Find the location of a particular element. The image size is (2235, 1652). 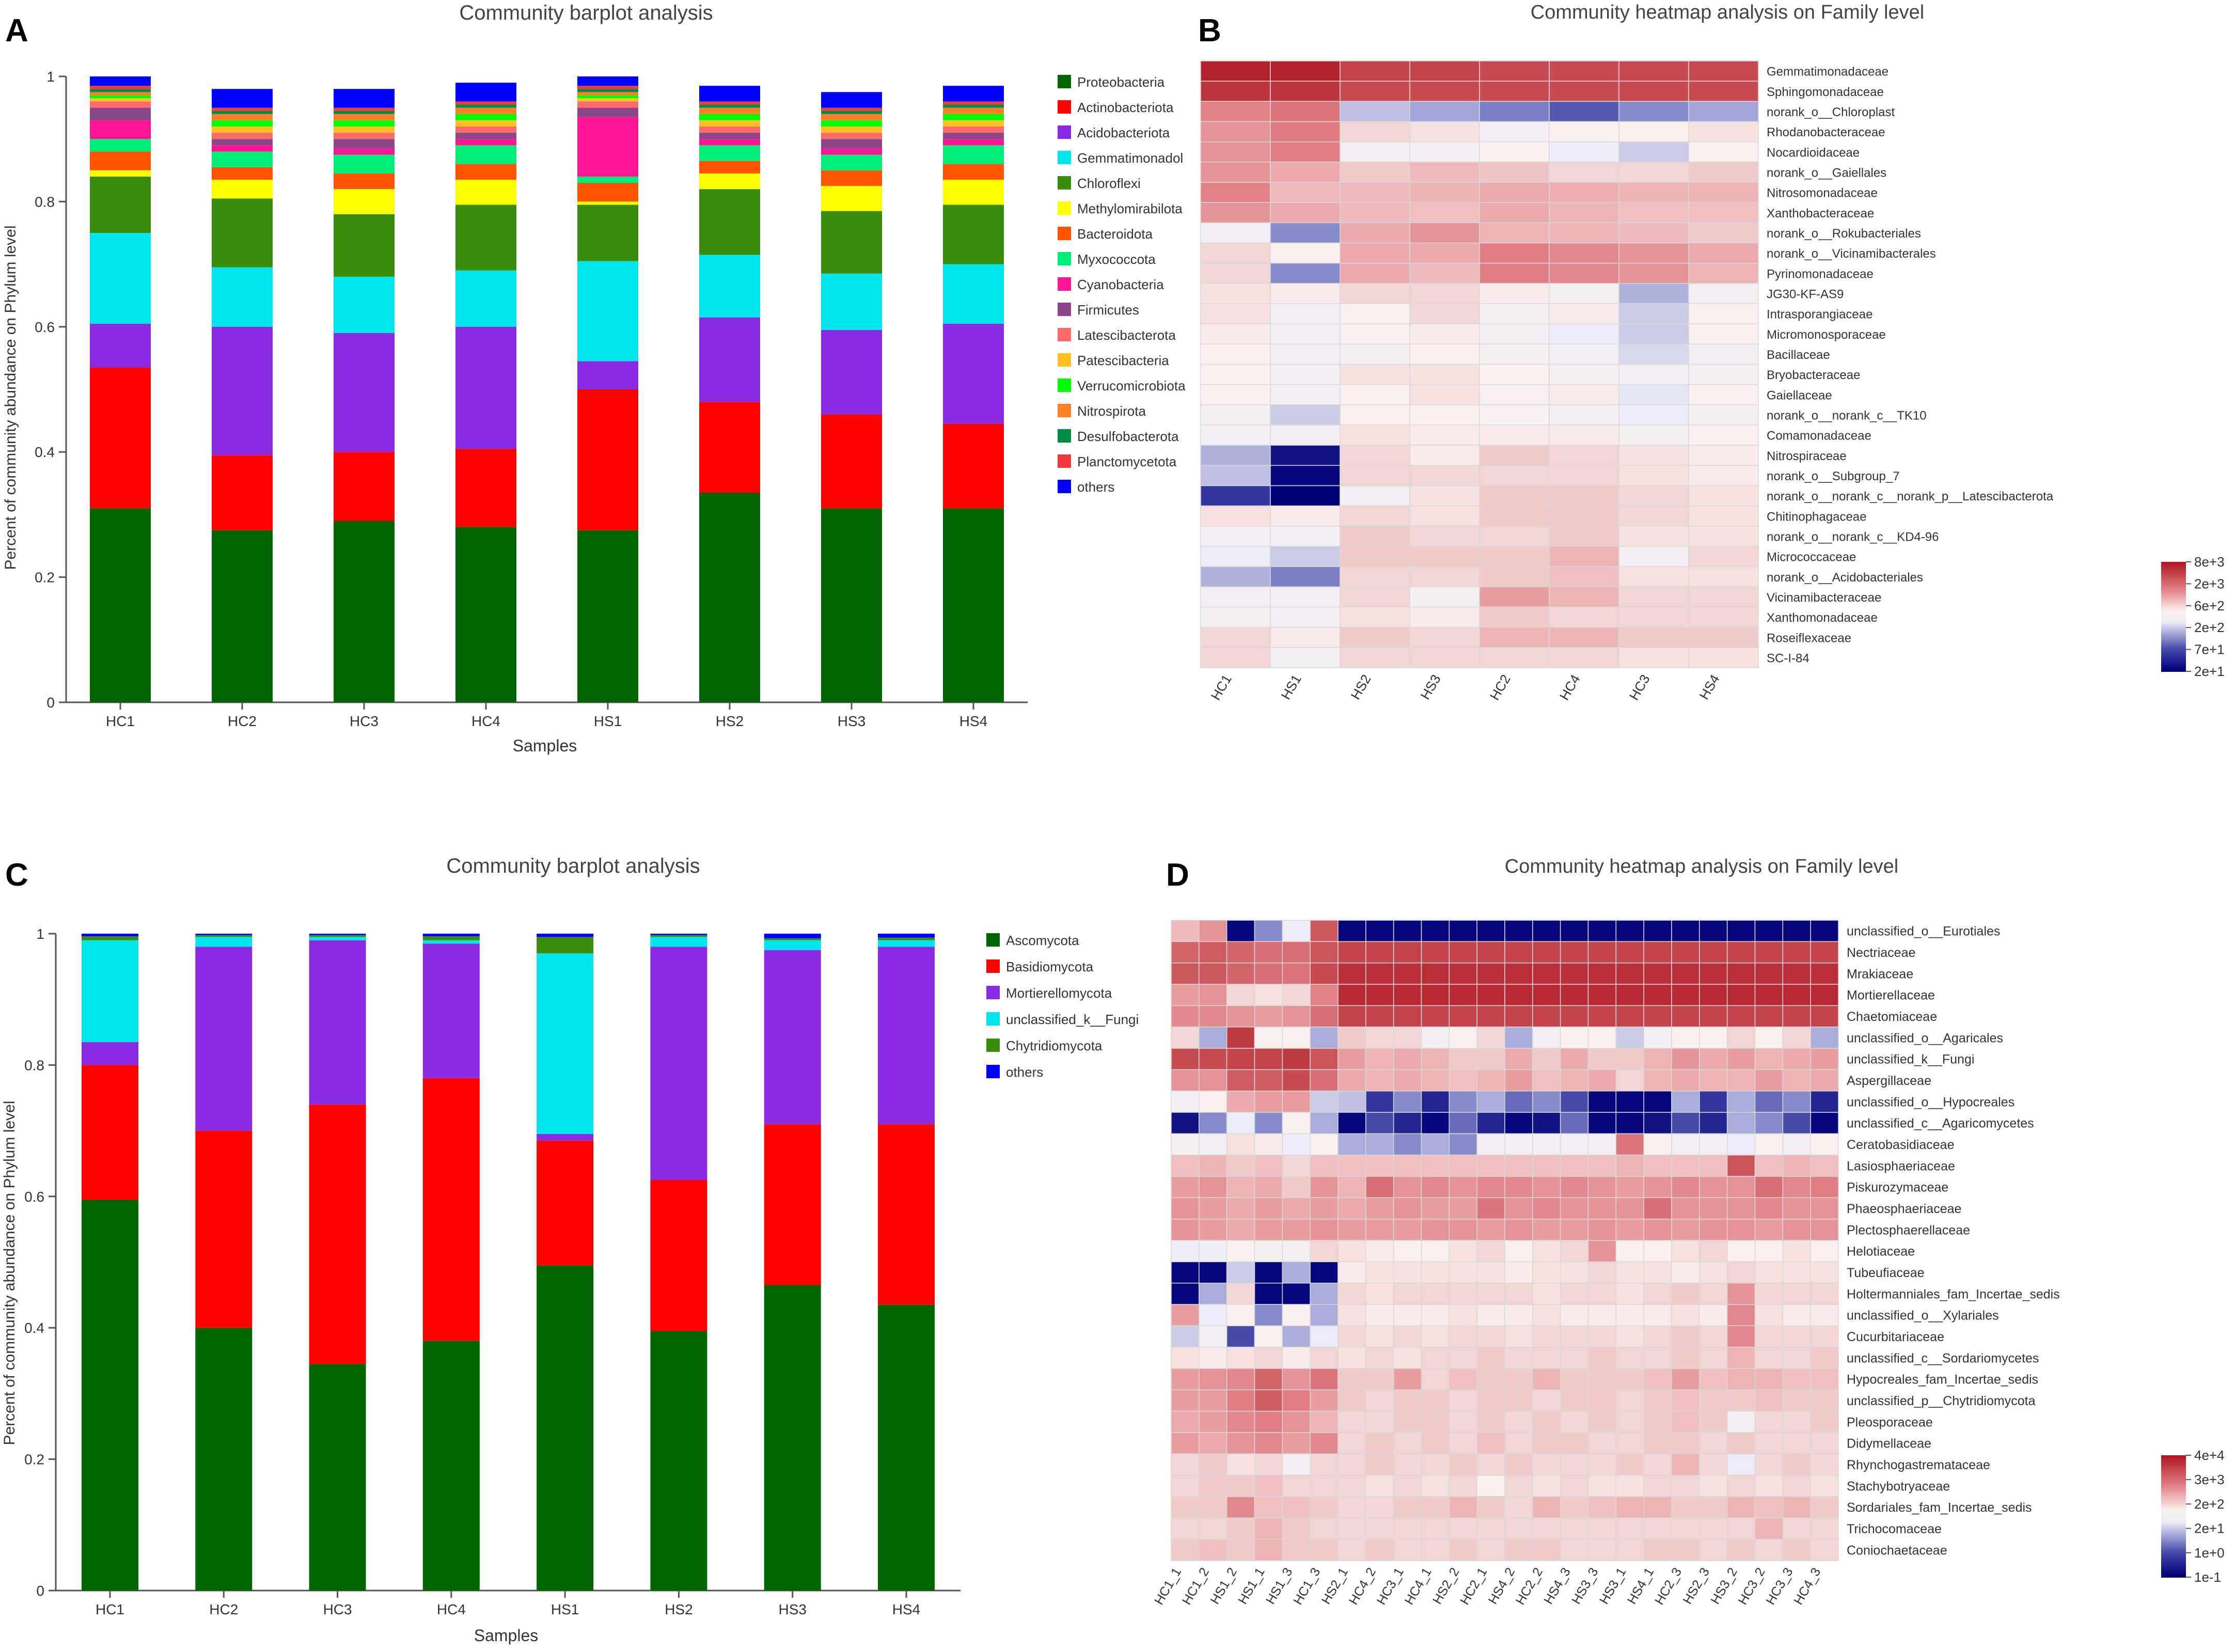

row-label: Helotiaceae is located at coordinates (1881, 1252).